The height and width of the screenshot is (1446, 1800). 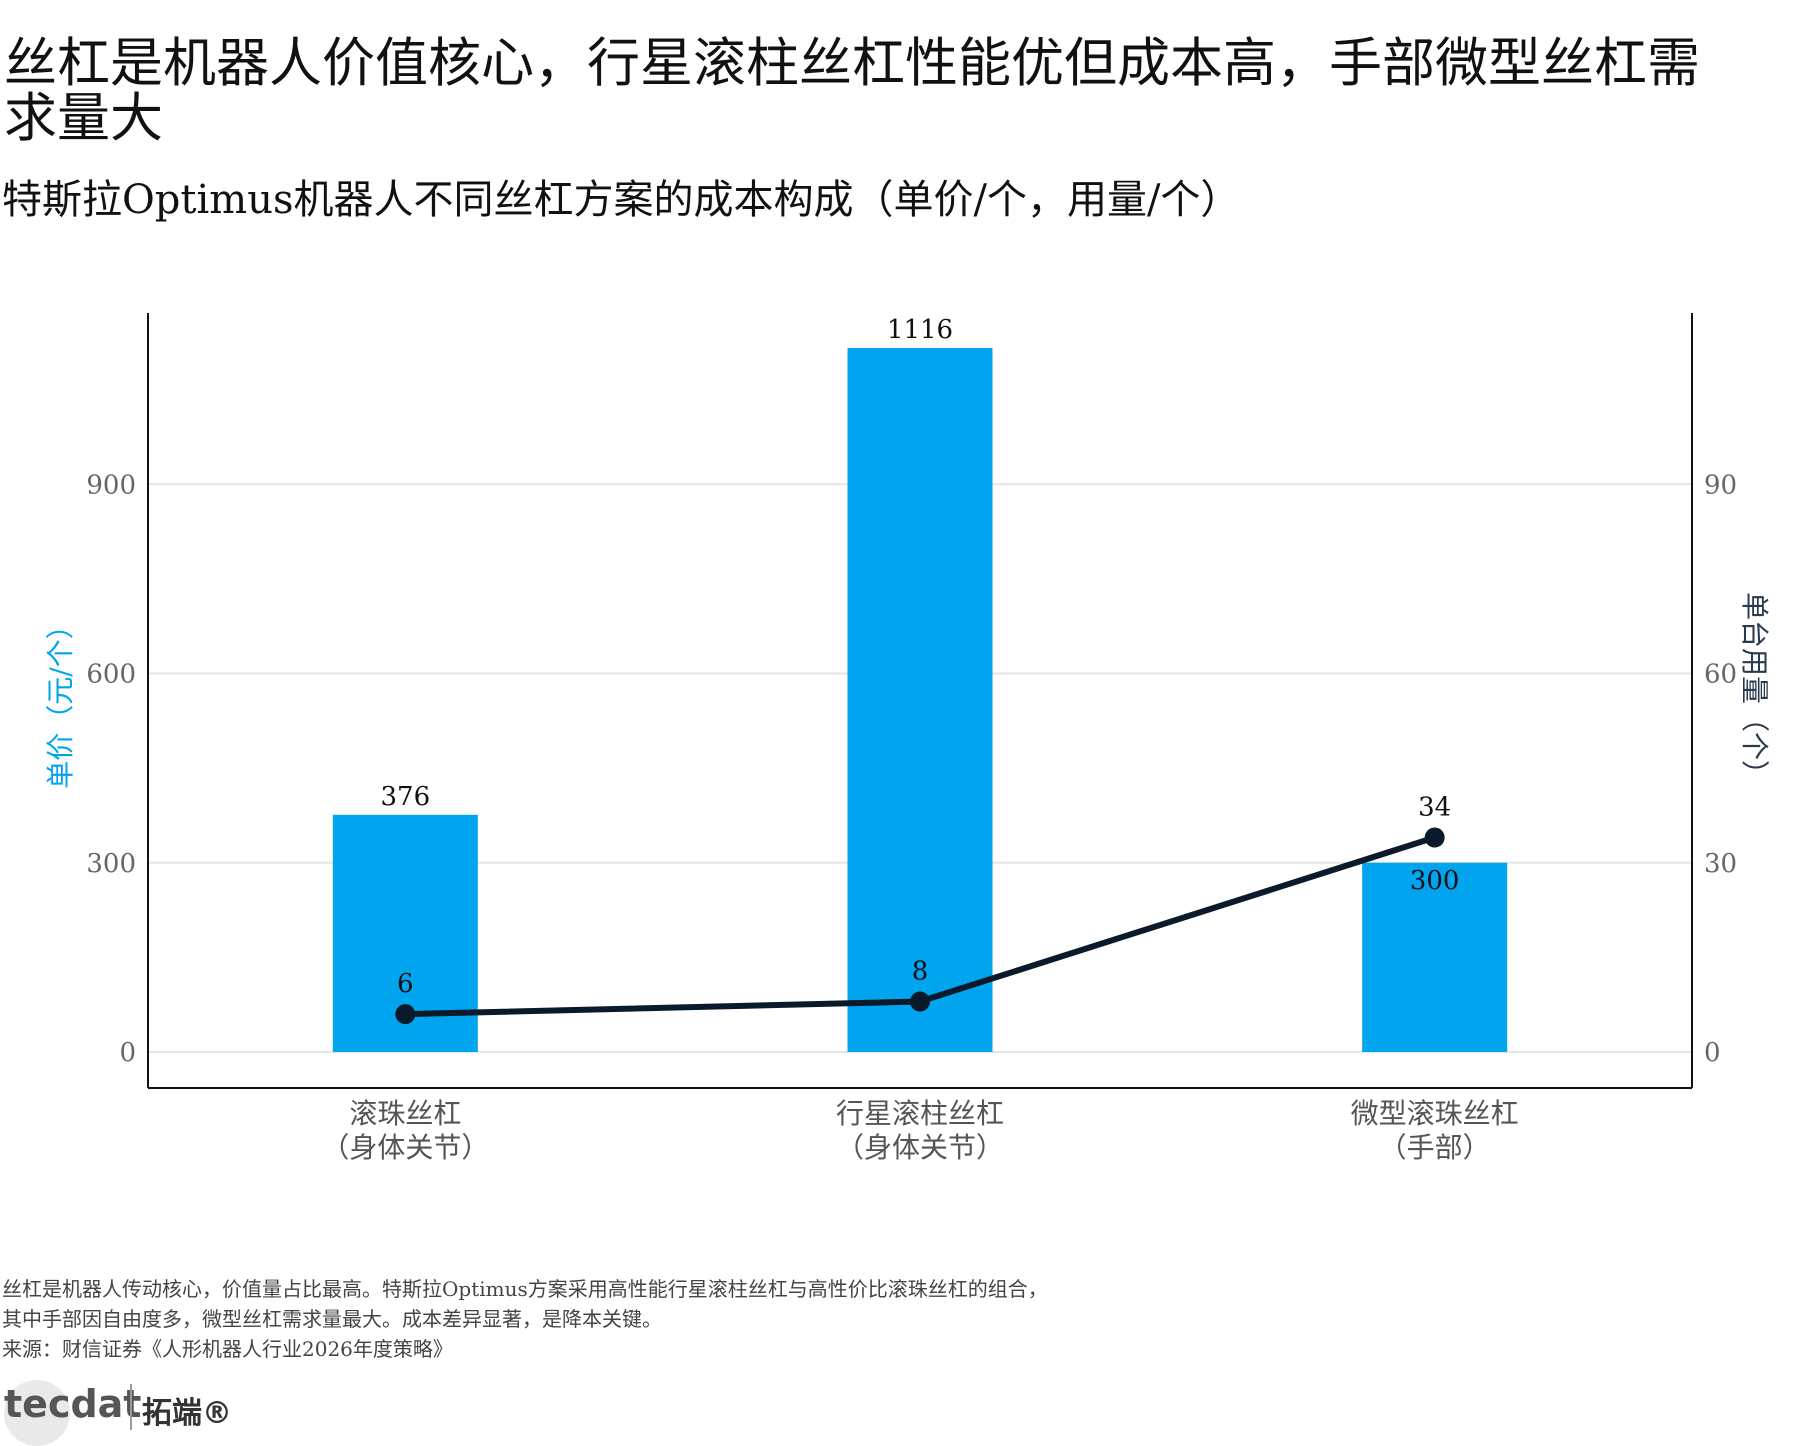 I want to click on chart-subtitle: 特斯拉Optimus机器人不同丝杠方案的成本构成（单价/个，用量/个）, so click(x=621, y=200).